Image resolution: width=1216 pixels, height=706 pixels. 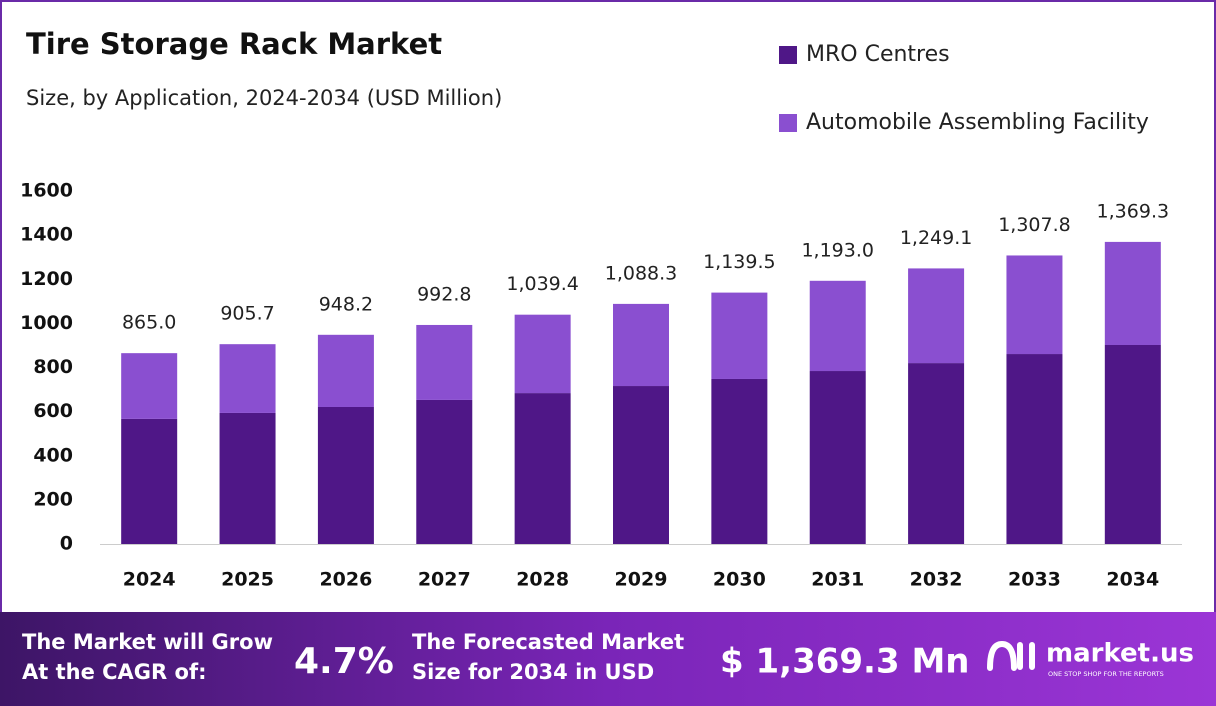 I want to click on y-tick-label: 800, so click(x=53, y=367).